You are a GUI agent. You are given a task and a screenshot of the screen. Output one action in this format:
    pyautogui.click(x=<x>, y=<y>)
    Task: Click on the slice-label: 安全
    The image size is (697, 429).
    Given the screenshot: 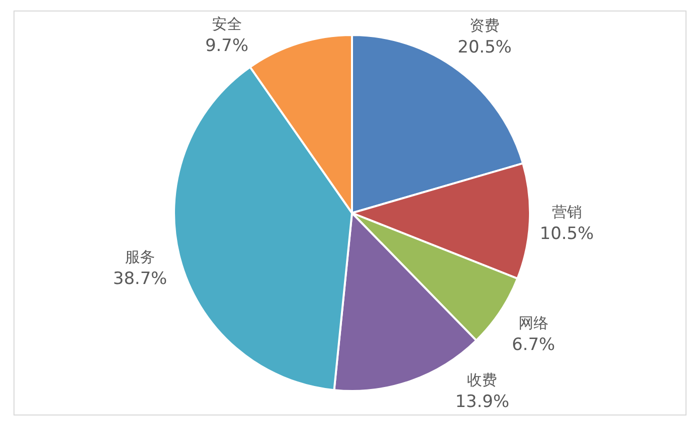 What is the action you would take?
    pyautogui.click(x=227, y=24)
    